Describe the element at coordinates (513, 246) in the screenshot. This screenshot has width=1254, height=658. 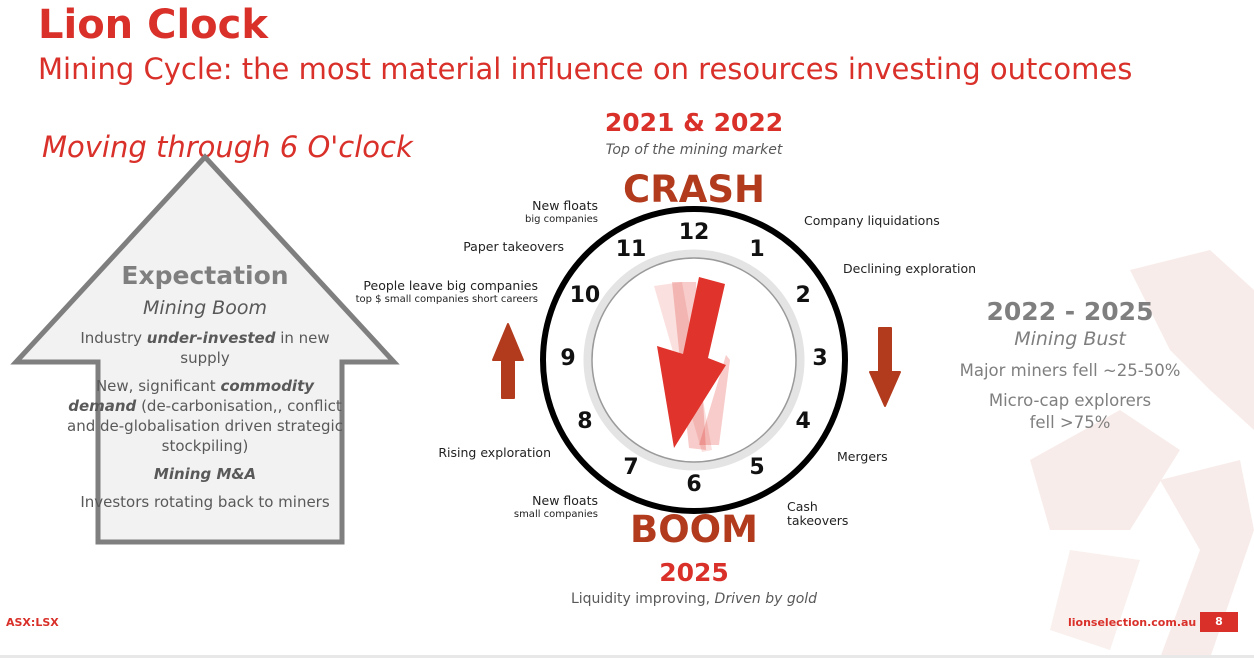
I see `label-paper-takeovers: Paper takeovers` at that location.